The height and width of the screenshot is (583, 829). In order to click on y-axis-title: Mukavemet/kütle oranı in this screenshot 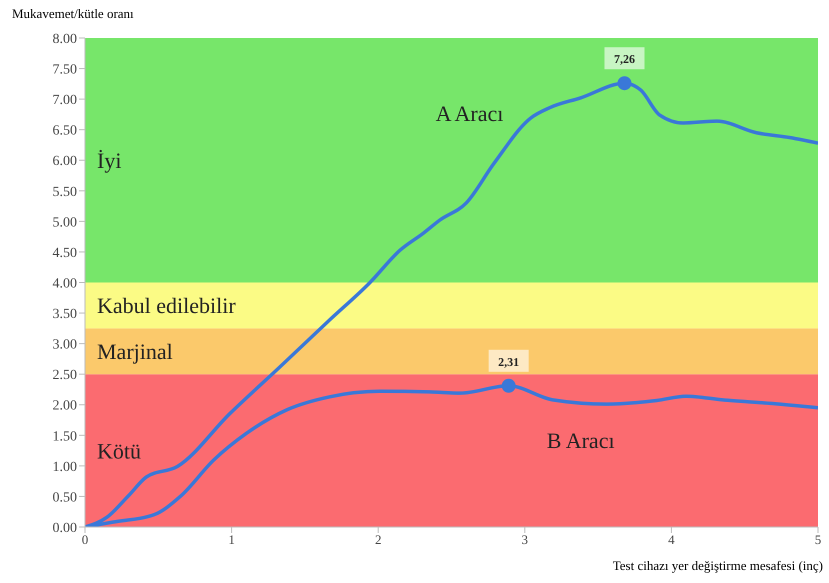, I will do `click(73, 14)`.